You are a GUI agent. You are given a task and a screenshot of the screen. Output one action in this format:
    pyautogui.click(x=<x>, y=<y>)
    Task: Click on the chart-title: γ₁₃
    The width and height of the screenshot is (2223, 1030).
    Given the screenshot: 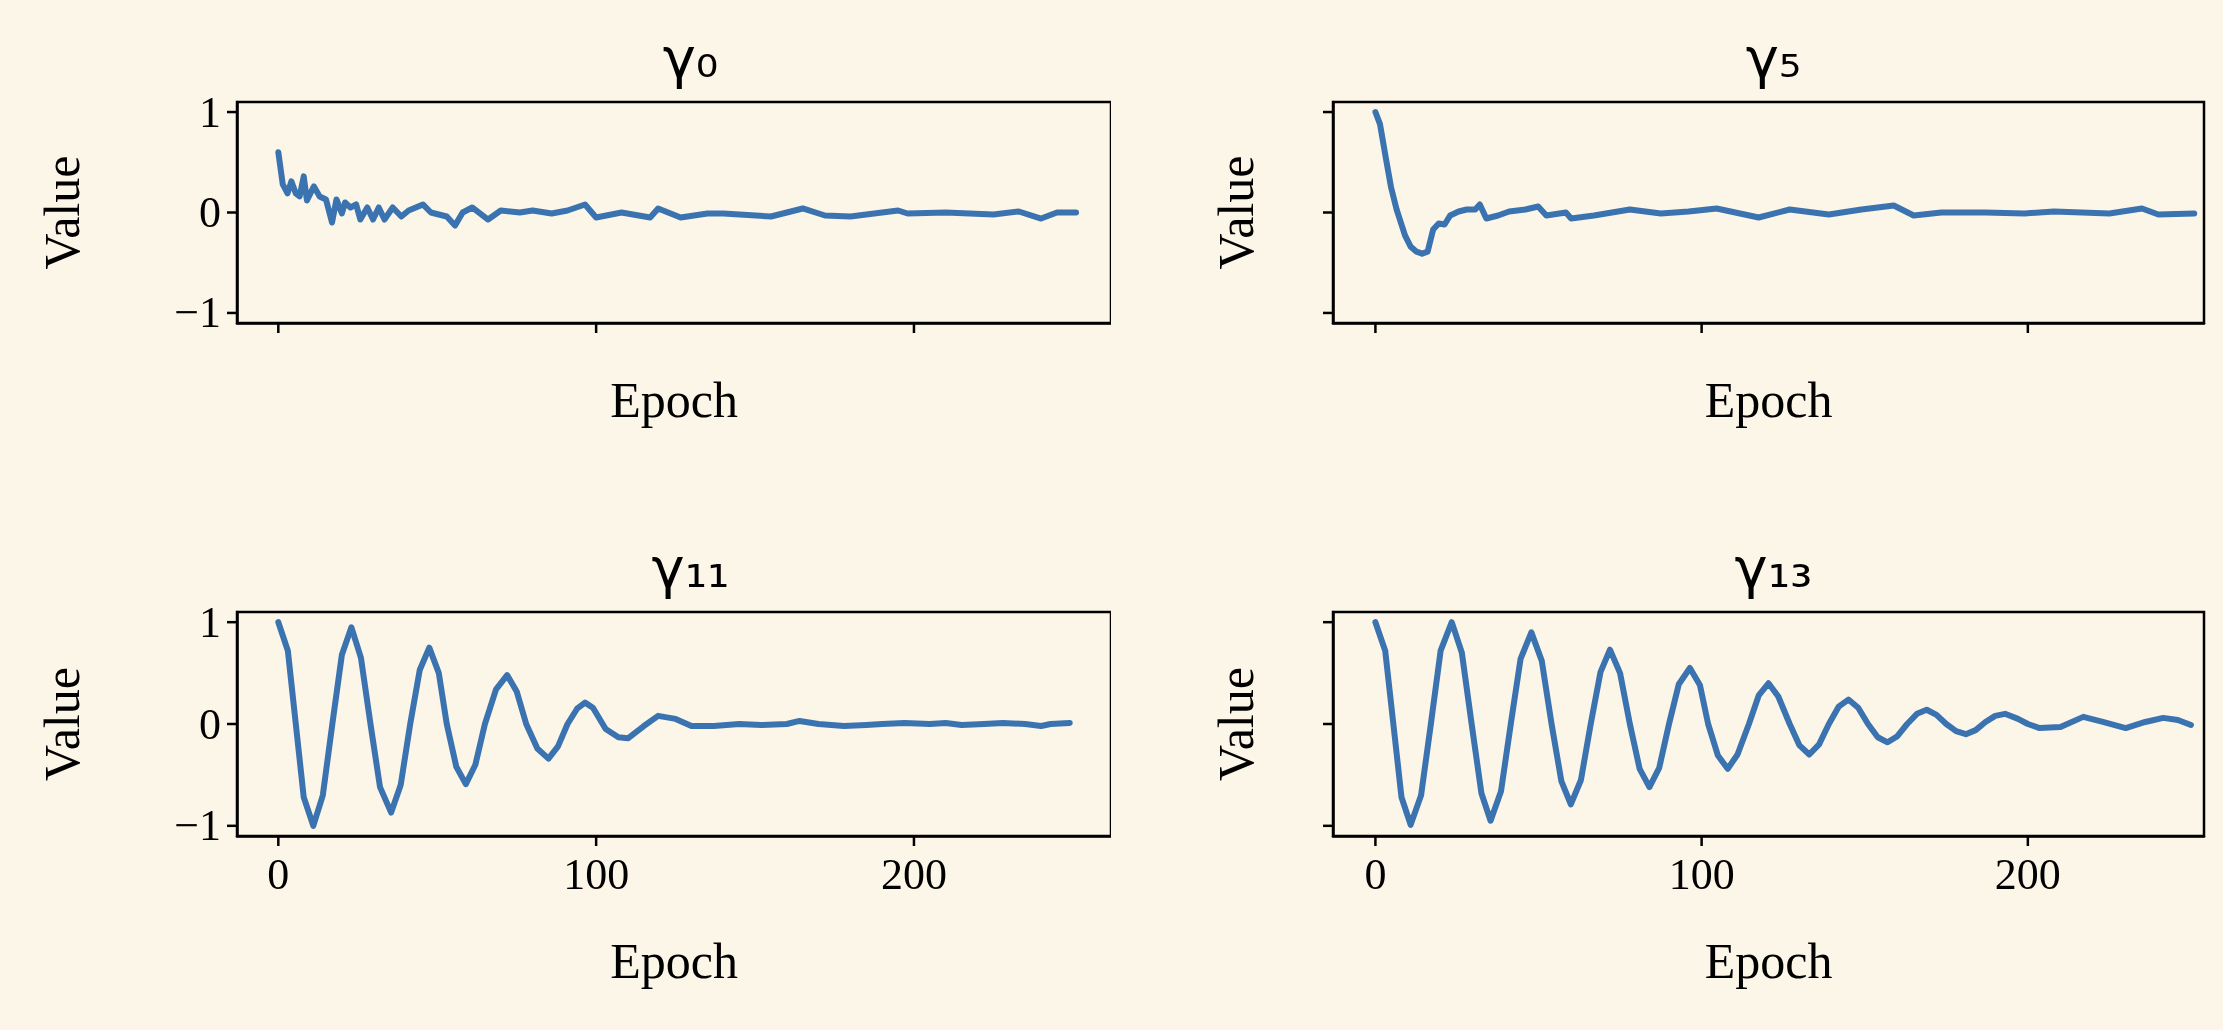 What is the action you would take?
    pyautogui.click(x=1773, y=567)
    